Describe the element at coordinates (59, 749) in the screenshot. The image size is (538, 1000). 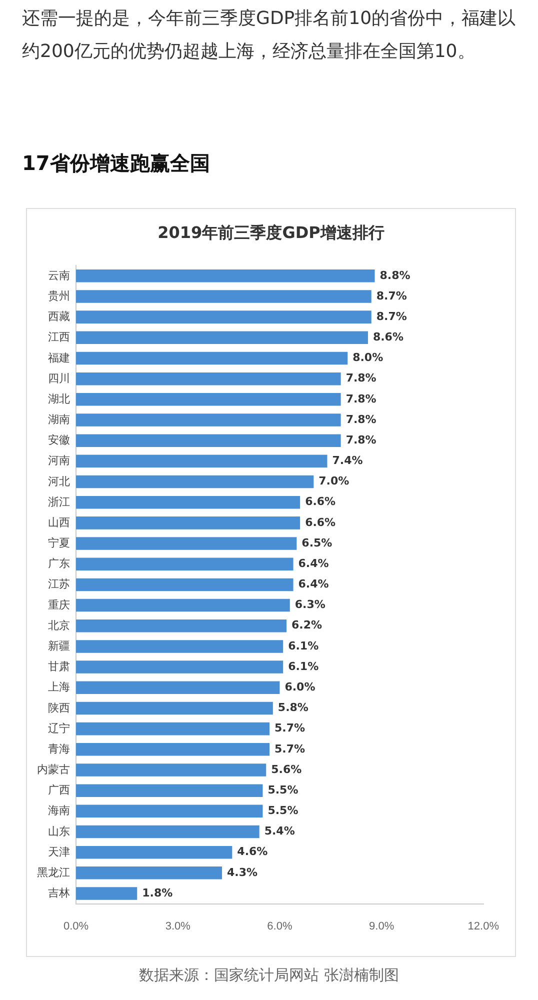
I see `y-tick-label: 青海` at that location.